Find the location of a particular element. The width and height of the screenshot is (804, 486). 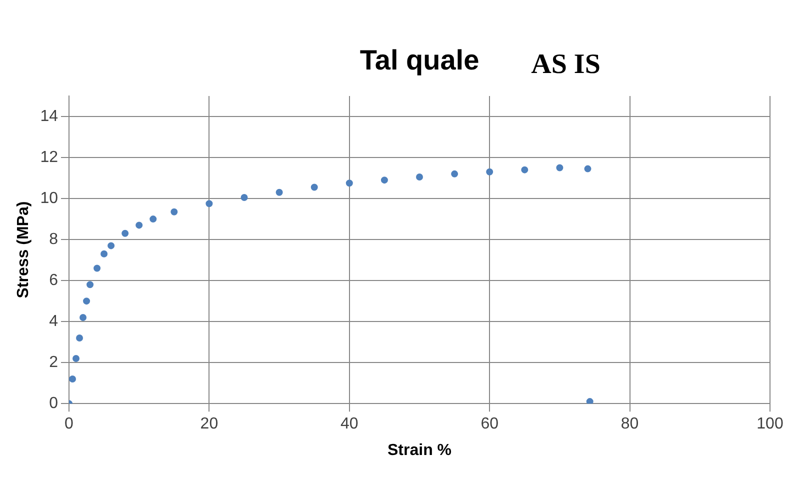

x-tick-label: 20 is located at coordinates (209, 424).